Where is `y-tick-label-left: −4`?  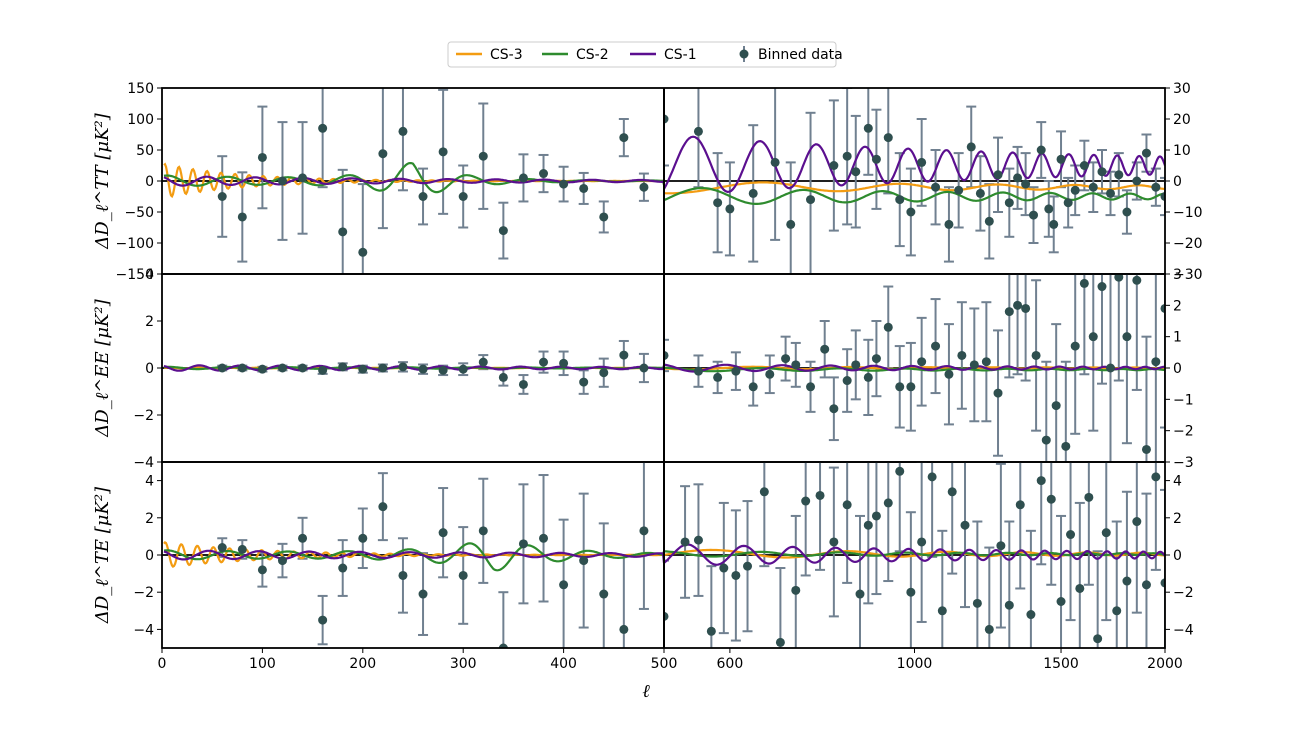 y-tick-label-left: −4 is located at coordinates (143, 463).